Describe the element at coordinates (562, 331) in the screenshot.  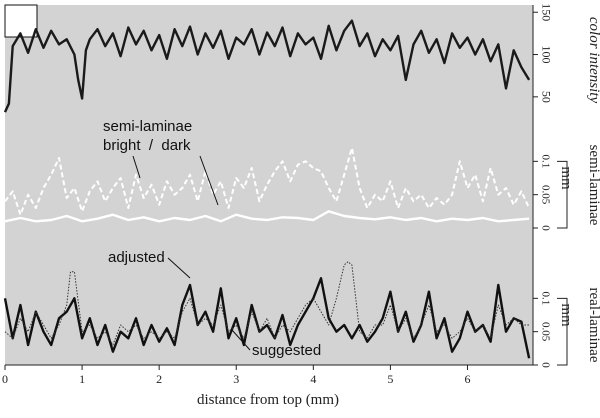
I see `real-bracket` at that location.